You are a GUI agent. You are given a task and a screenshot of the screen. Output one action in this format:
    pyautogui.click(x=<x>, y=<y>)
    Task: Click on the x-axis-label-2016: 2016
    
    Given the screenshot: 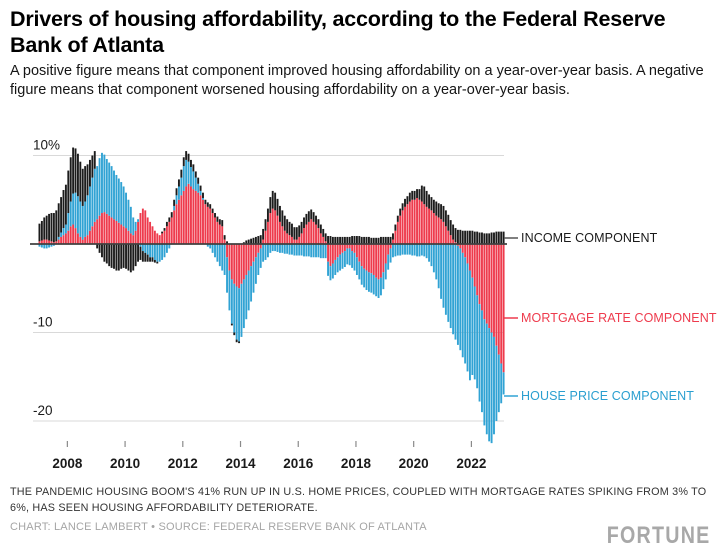 What is the action you would take?
    pyautogui.click(x=298, y=463)
    